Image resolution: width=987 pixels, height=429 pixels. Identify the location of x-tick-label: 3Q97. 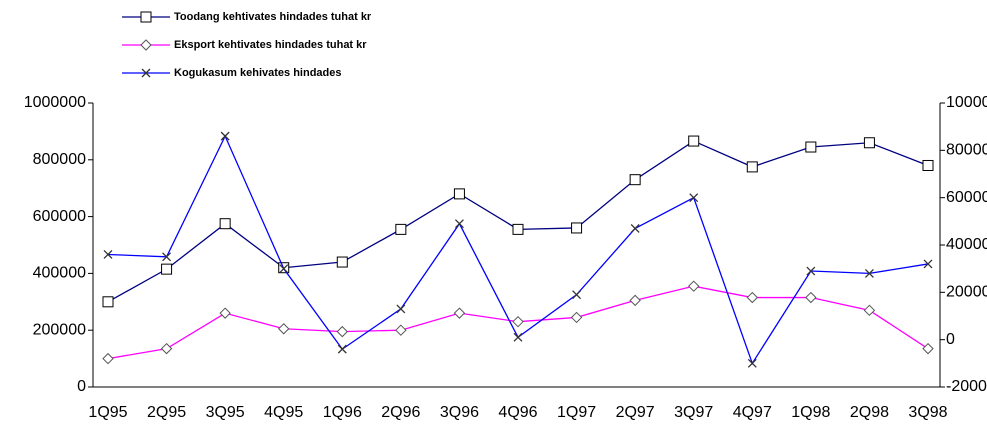
(693, 412).